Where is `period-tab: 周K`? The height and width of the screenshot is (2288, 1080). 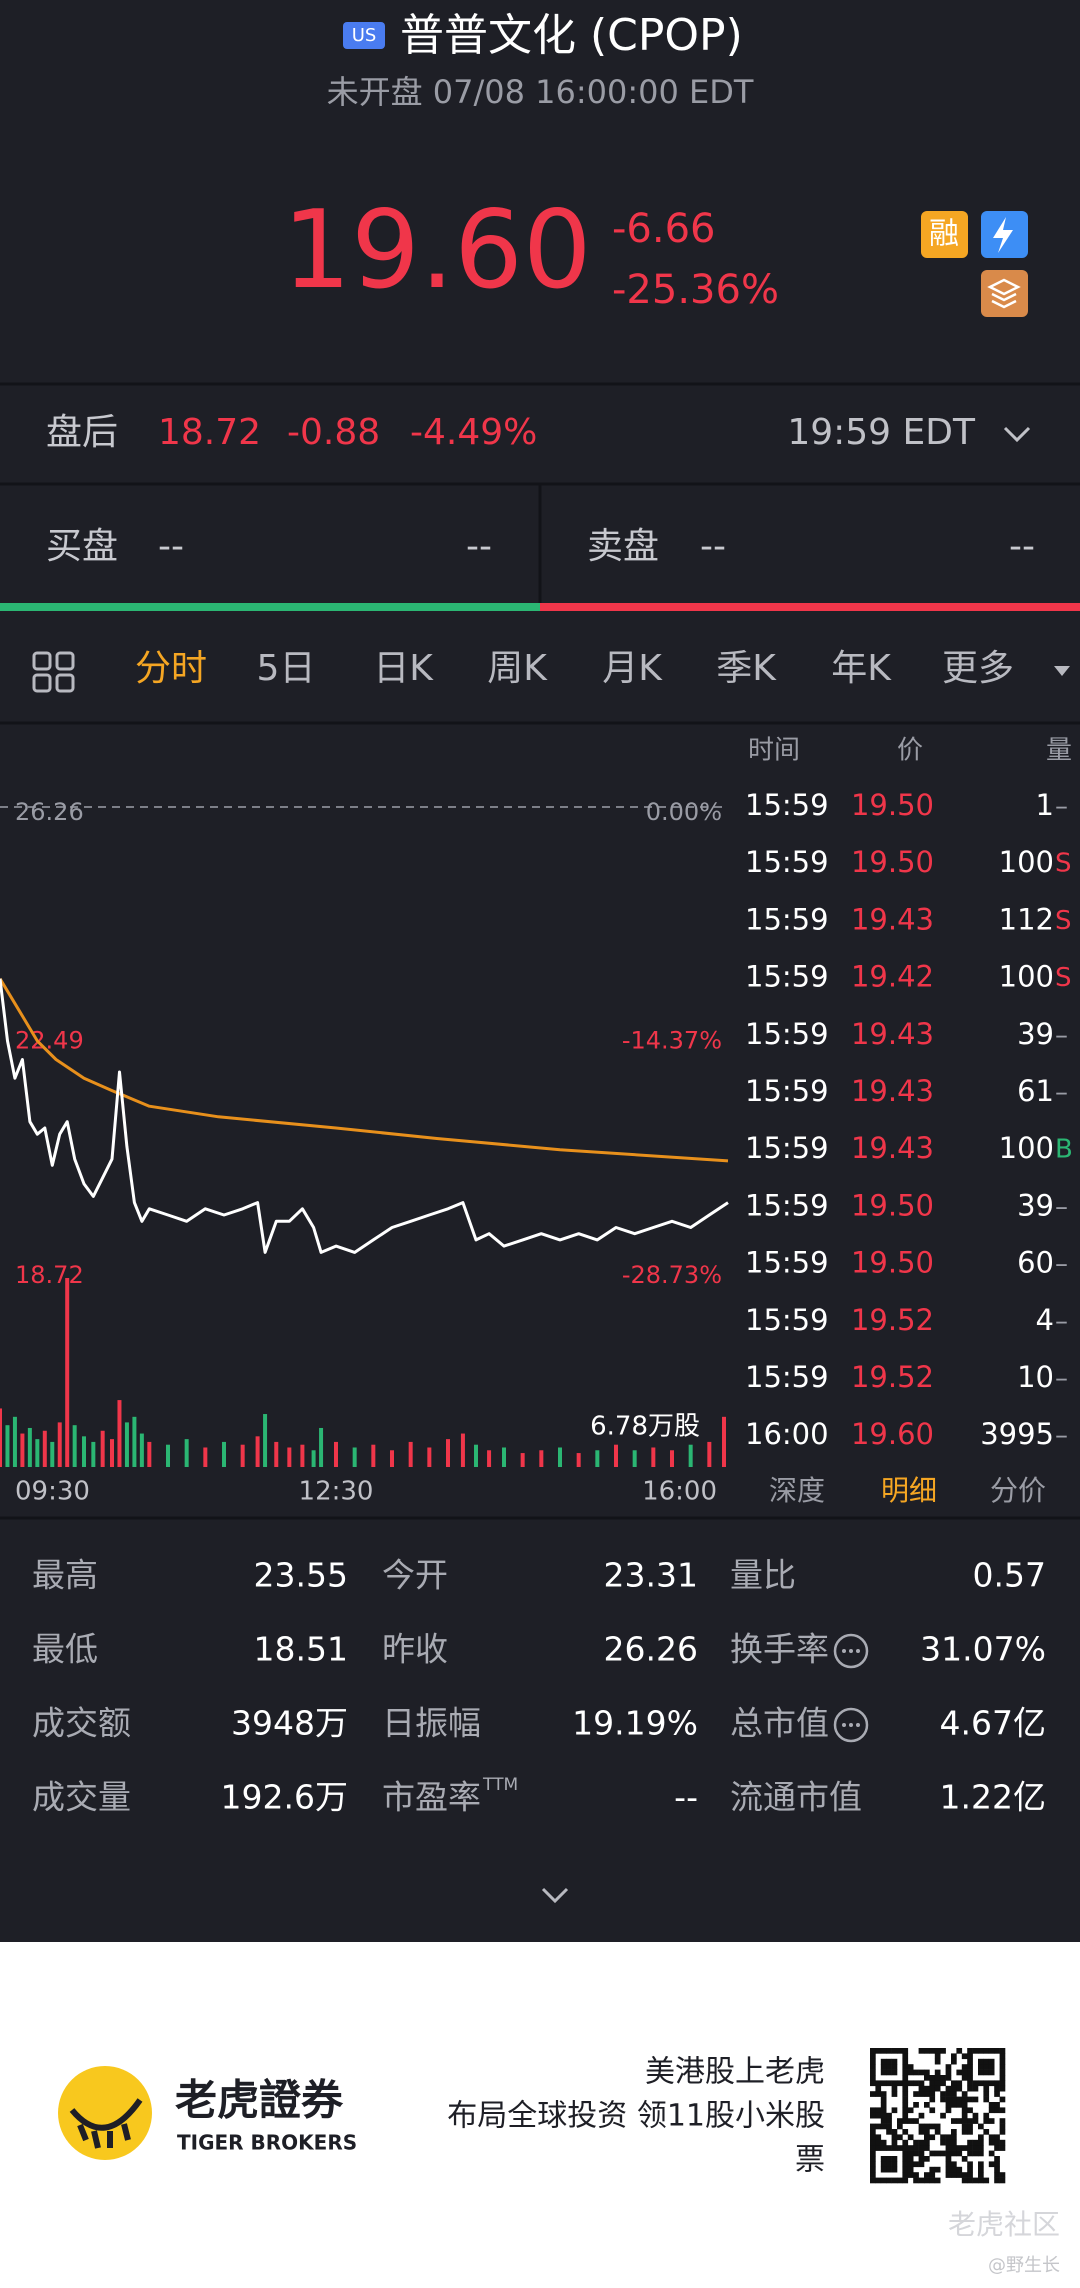 period-tab: 周K is located at coordinates (517, 668).